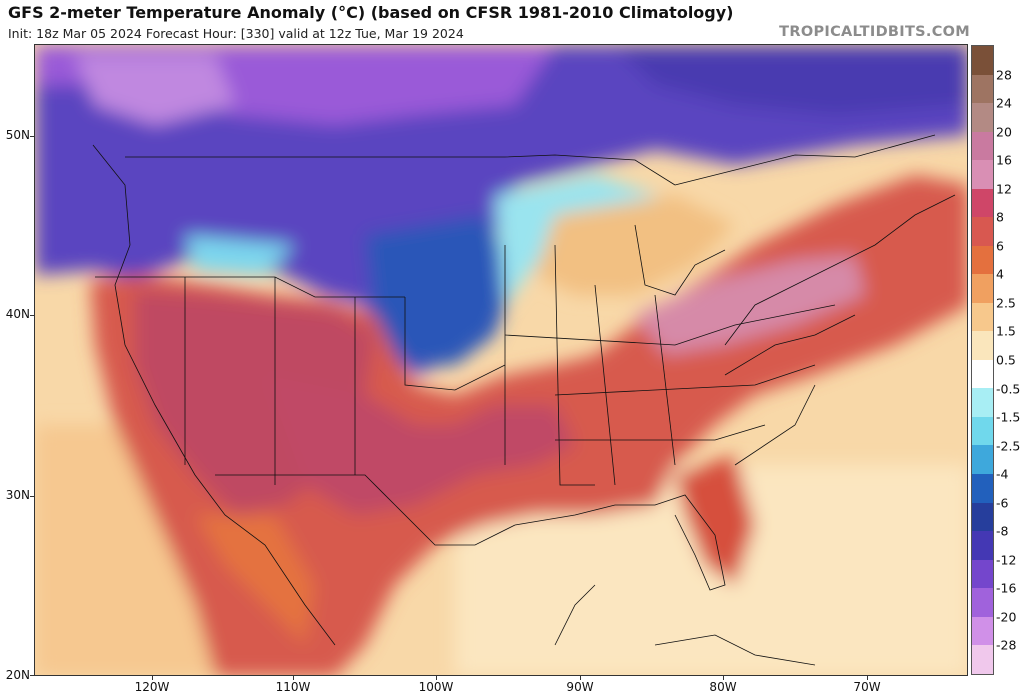 This screenshot has width=1024, height=696. Describe the element at coordinates (1004, 75) in the screenshot. I see `colorbar-tick-label: 28` at that location.